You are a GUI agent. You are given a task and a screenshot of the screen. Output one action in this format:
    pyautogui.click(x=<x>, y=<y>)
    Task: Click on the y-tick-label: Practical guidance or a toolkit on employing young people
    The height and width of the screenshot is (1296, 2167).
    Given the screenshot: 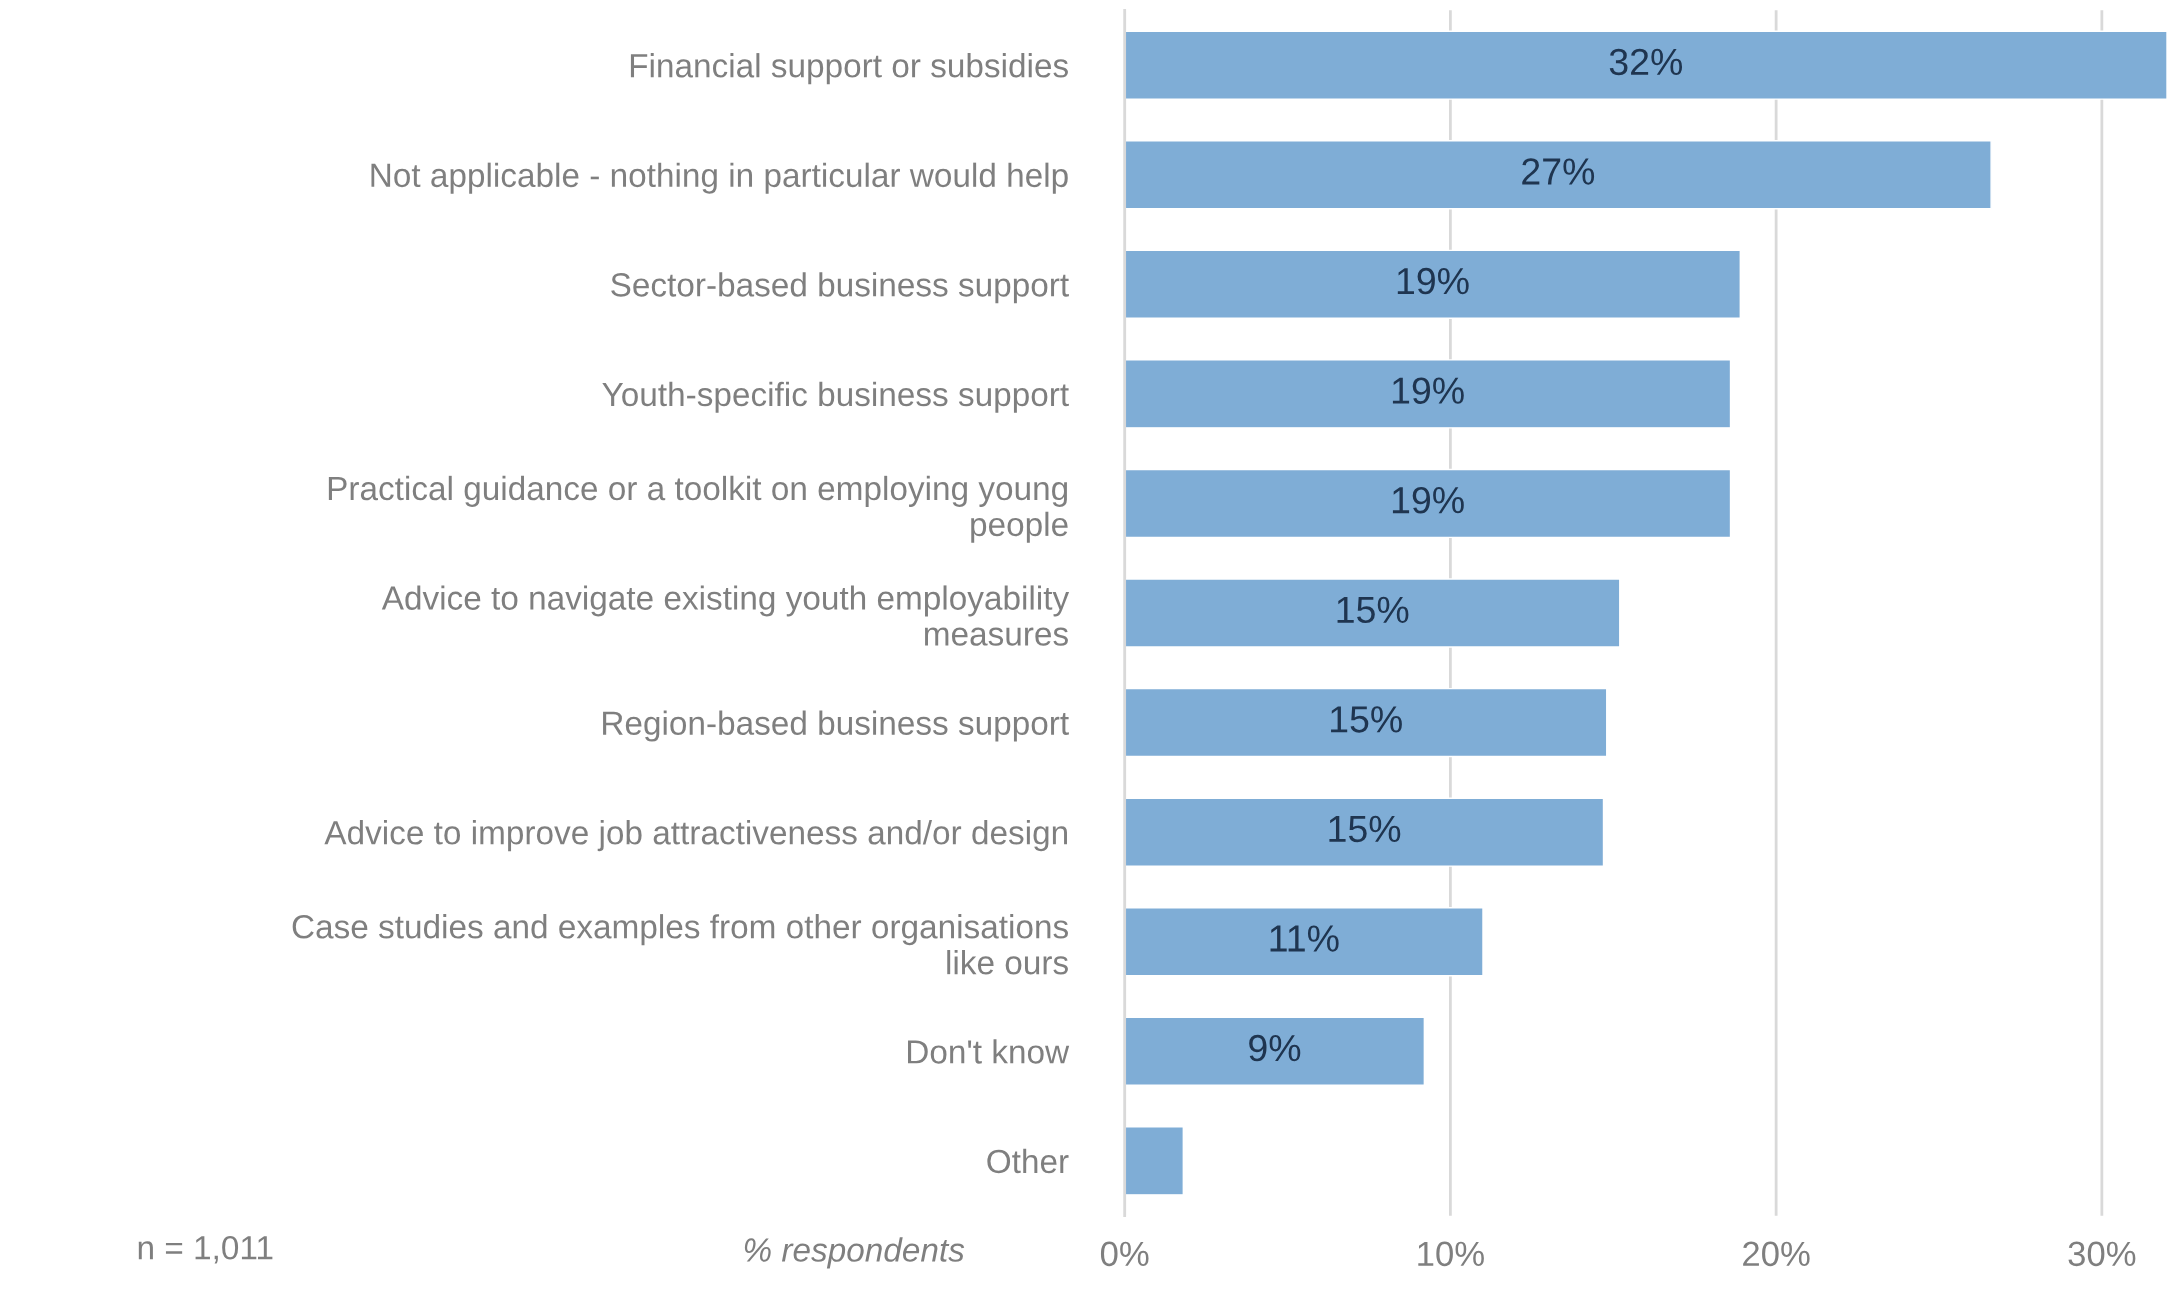 What is the action you would take?
    pyautogui.click(x=698, y=509)
    